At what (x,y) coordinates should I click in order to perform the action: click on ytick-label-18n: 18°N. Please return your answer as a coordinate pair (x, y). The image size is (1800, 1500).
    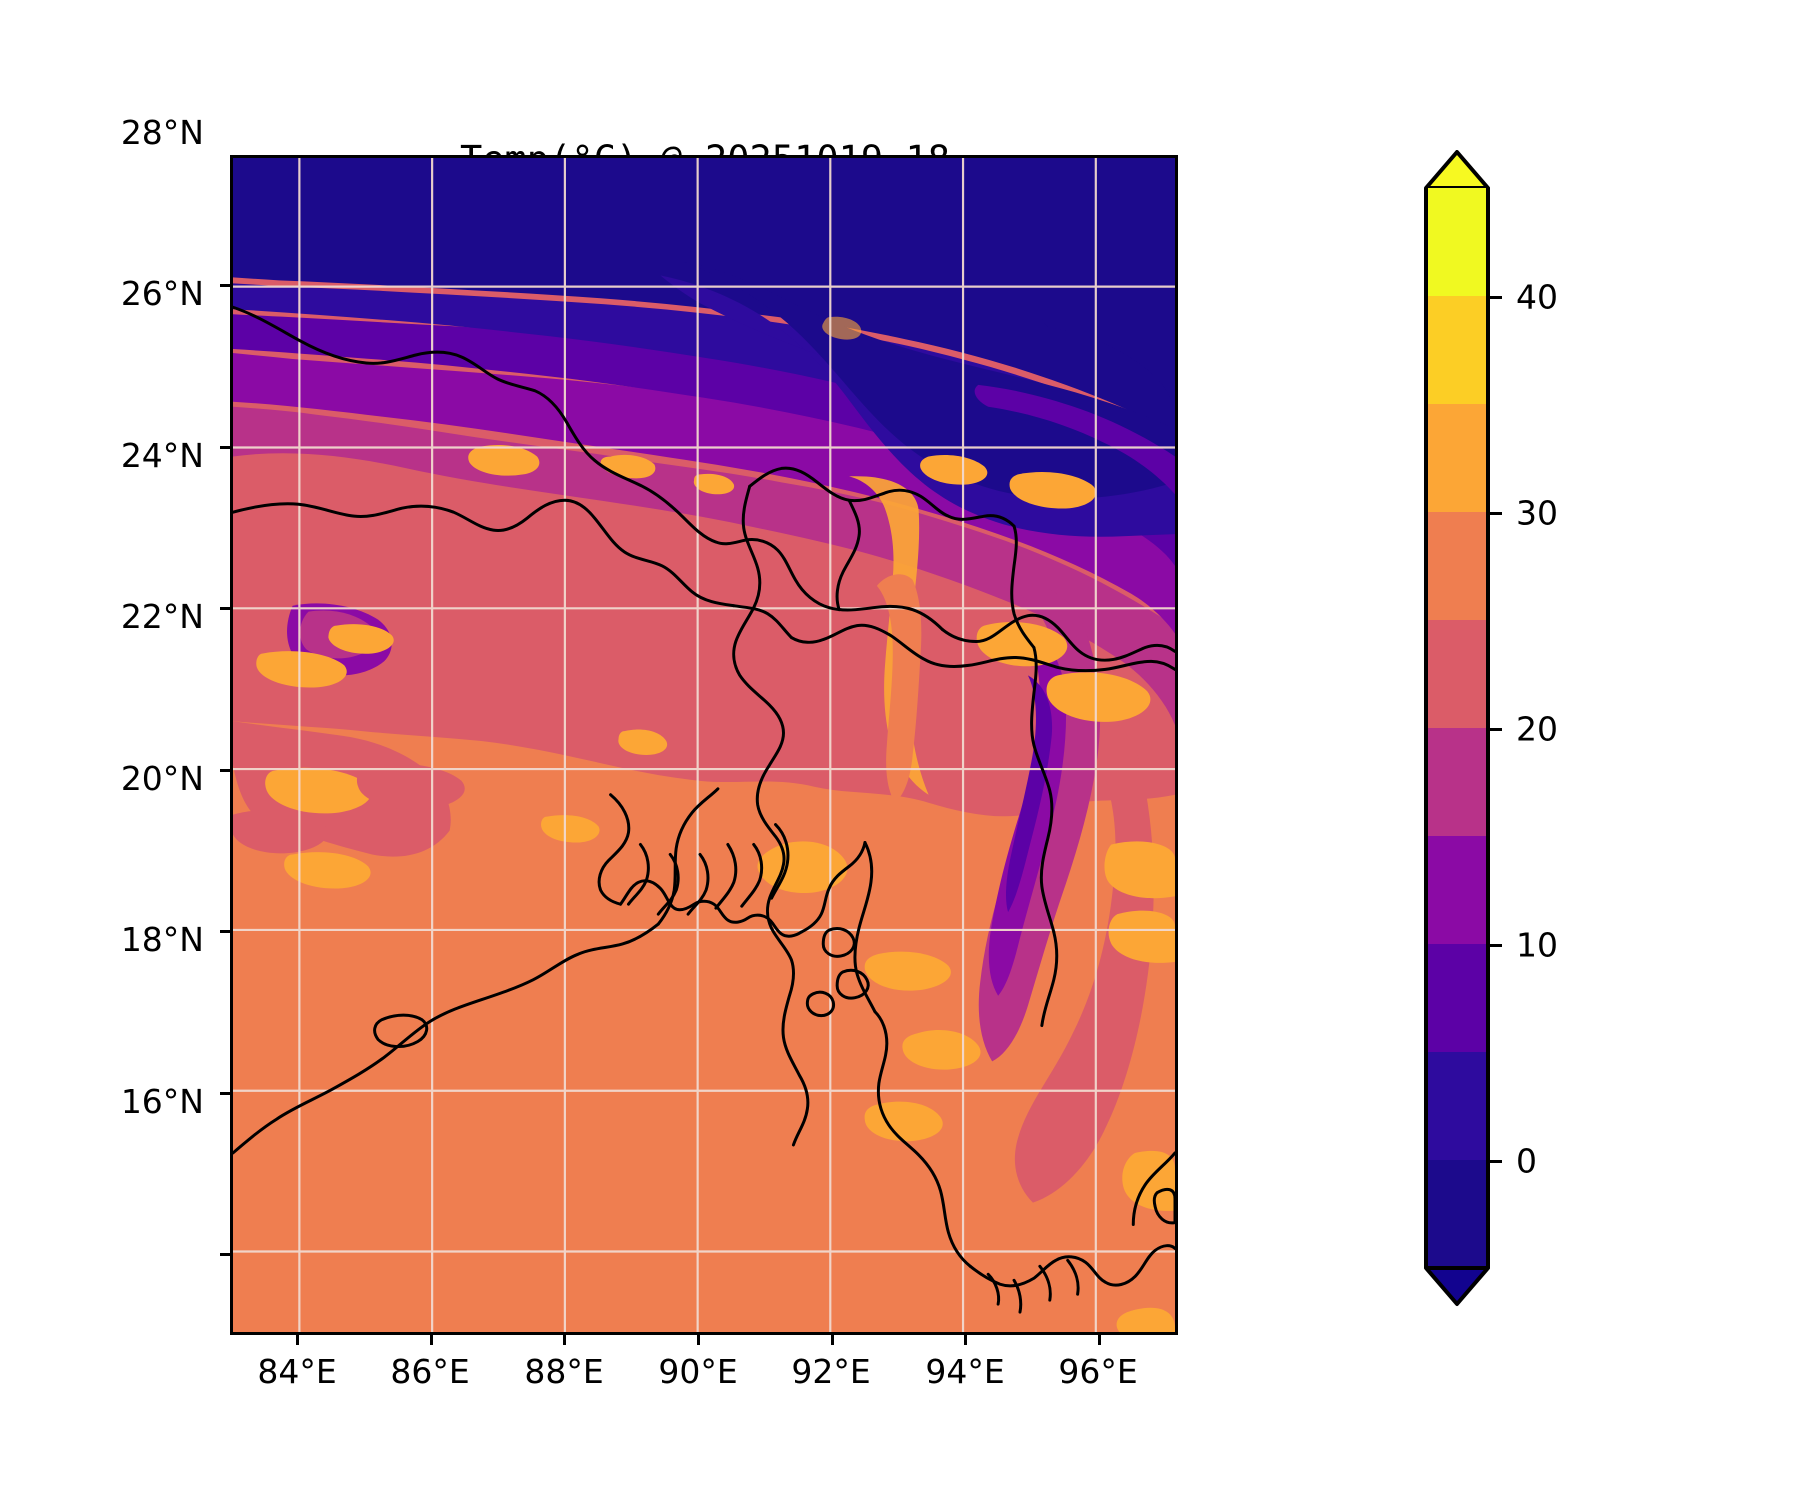
    Looking at the image, I should click on (162, 939).